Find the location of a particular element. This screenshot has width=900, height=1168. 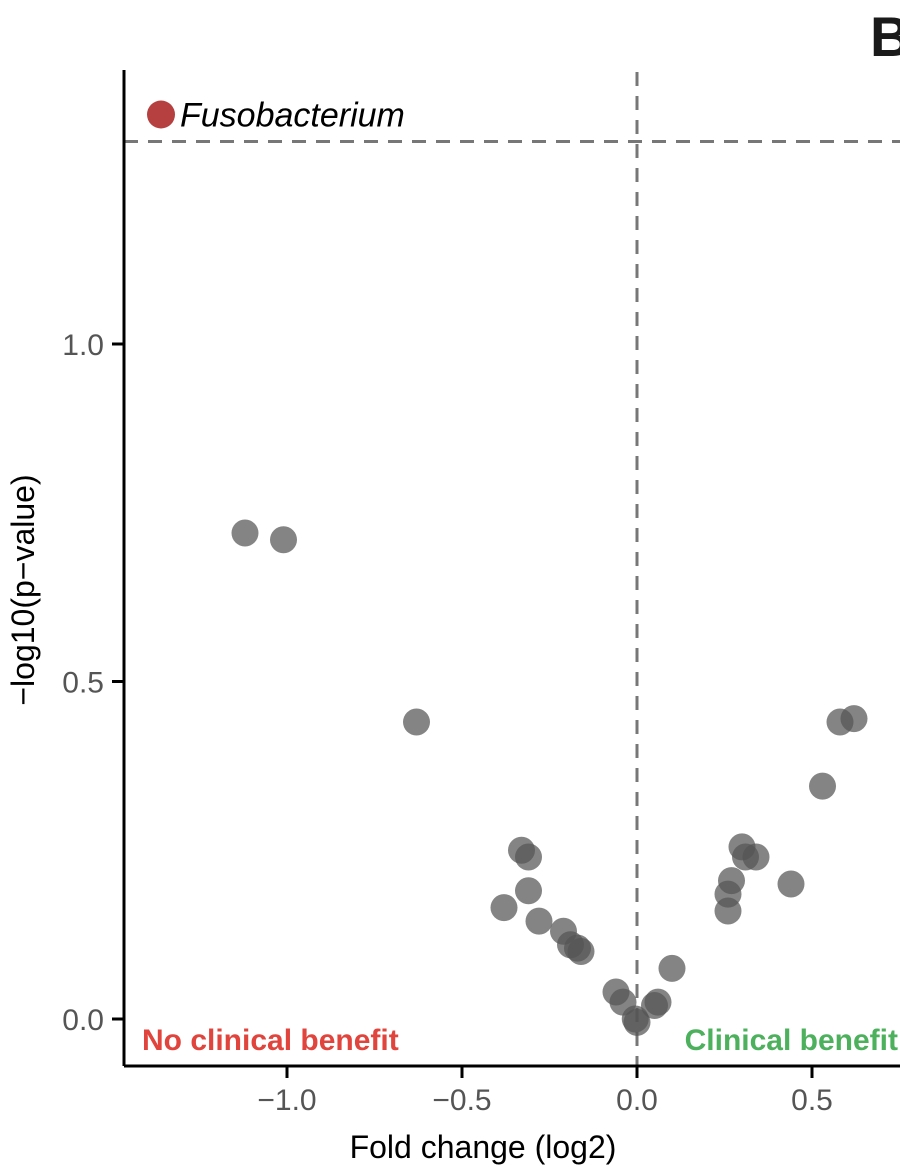

y-axis-ticks: 0.0 0.5 1.0 is located at coordinates (93, 683).